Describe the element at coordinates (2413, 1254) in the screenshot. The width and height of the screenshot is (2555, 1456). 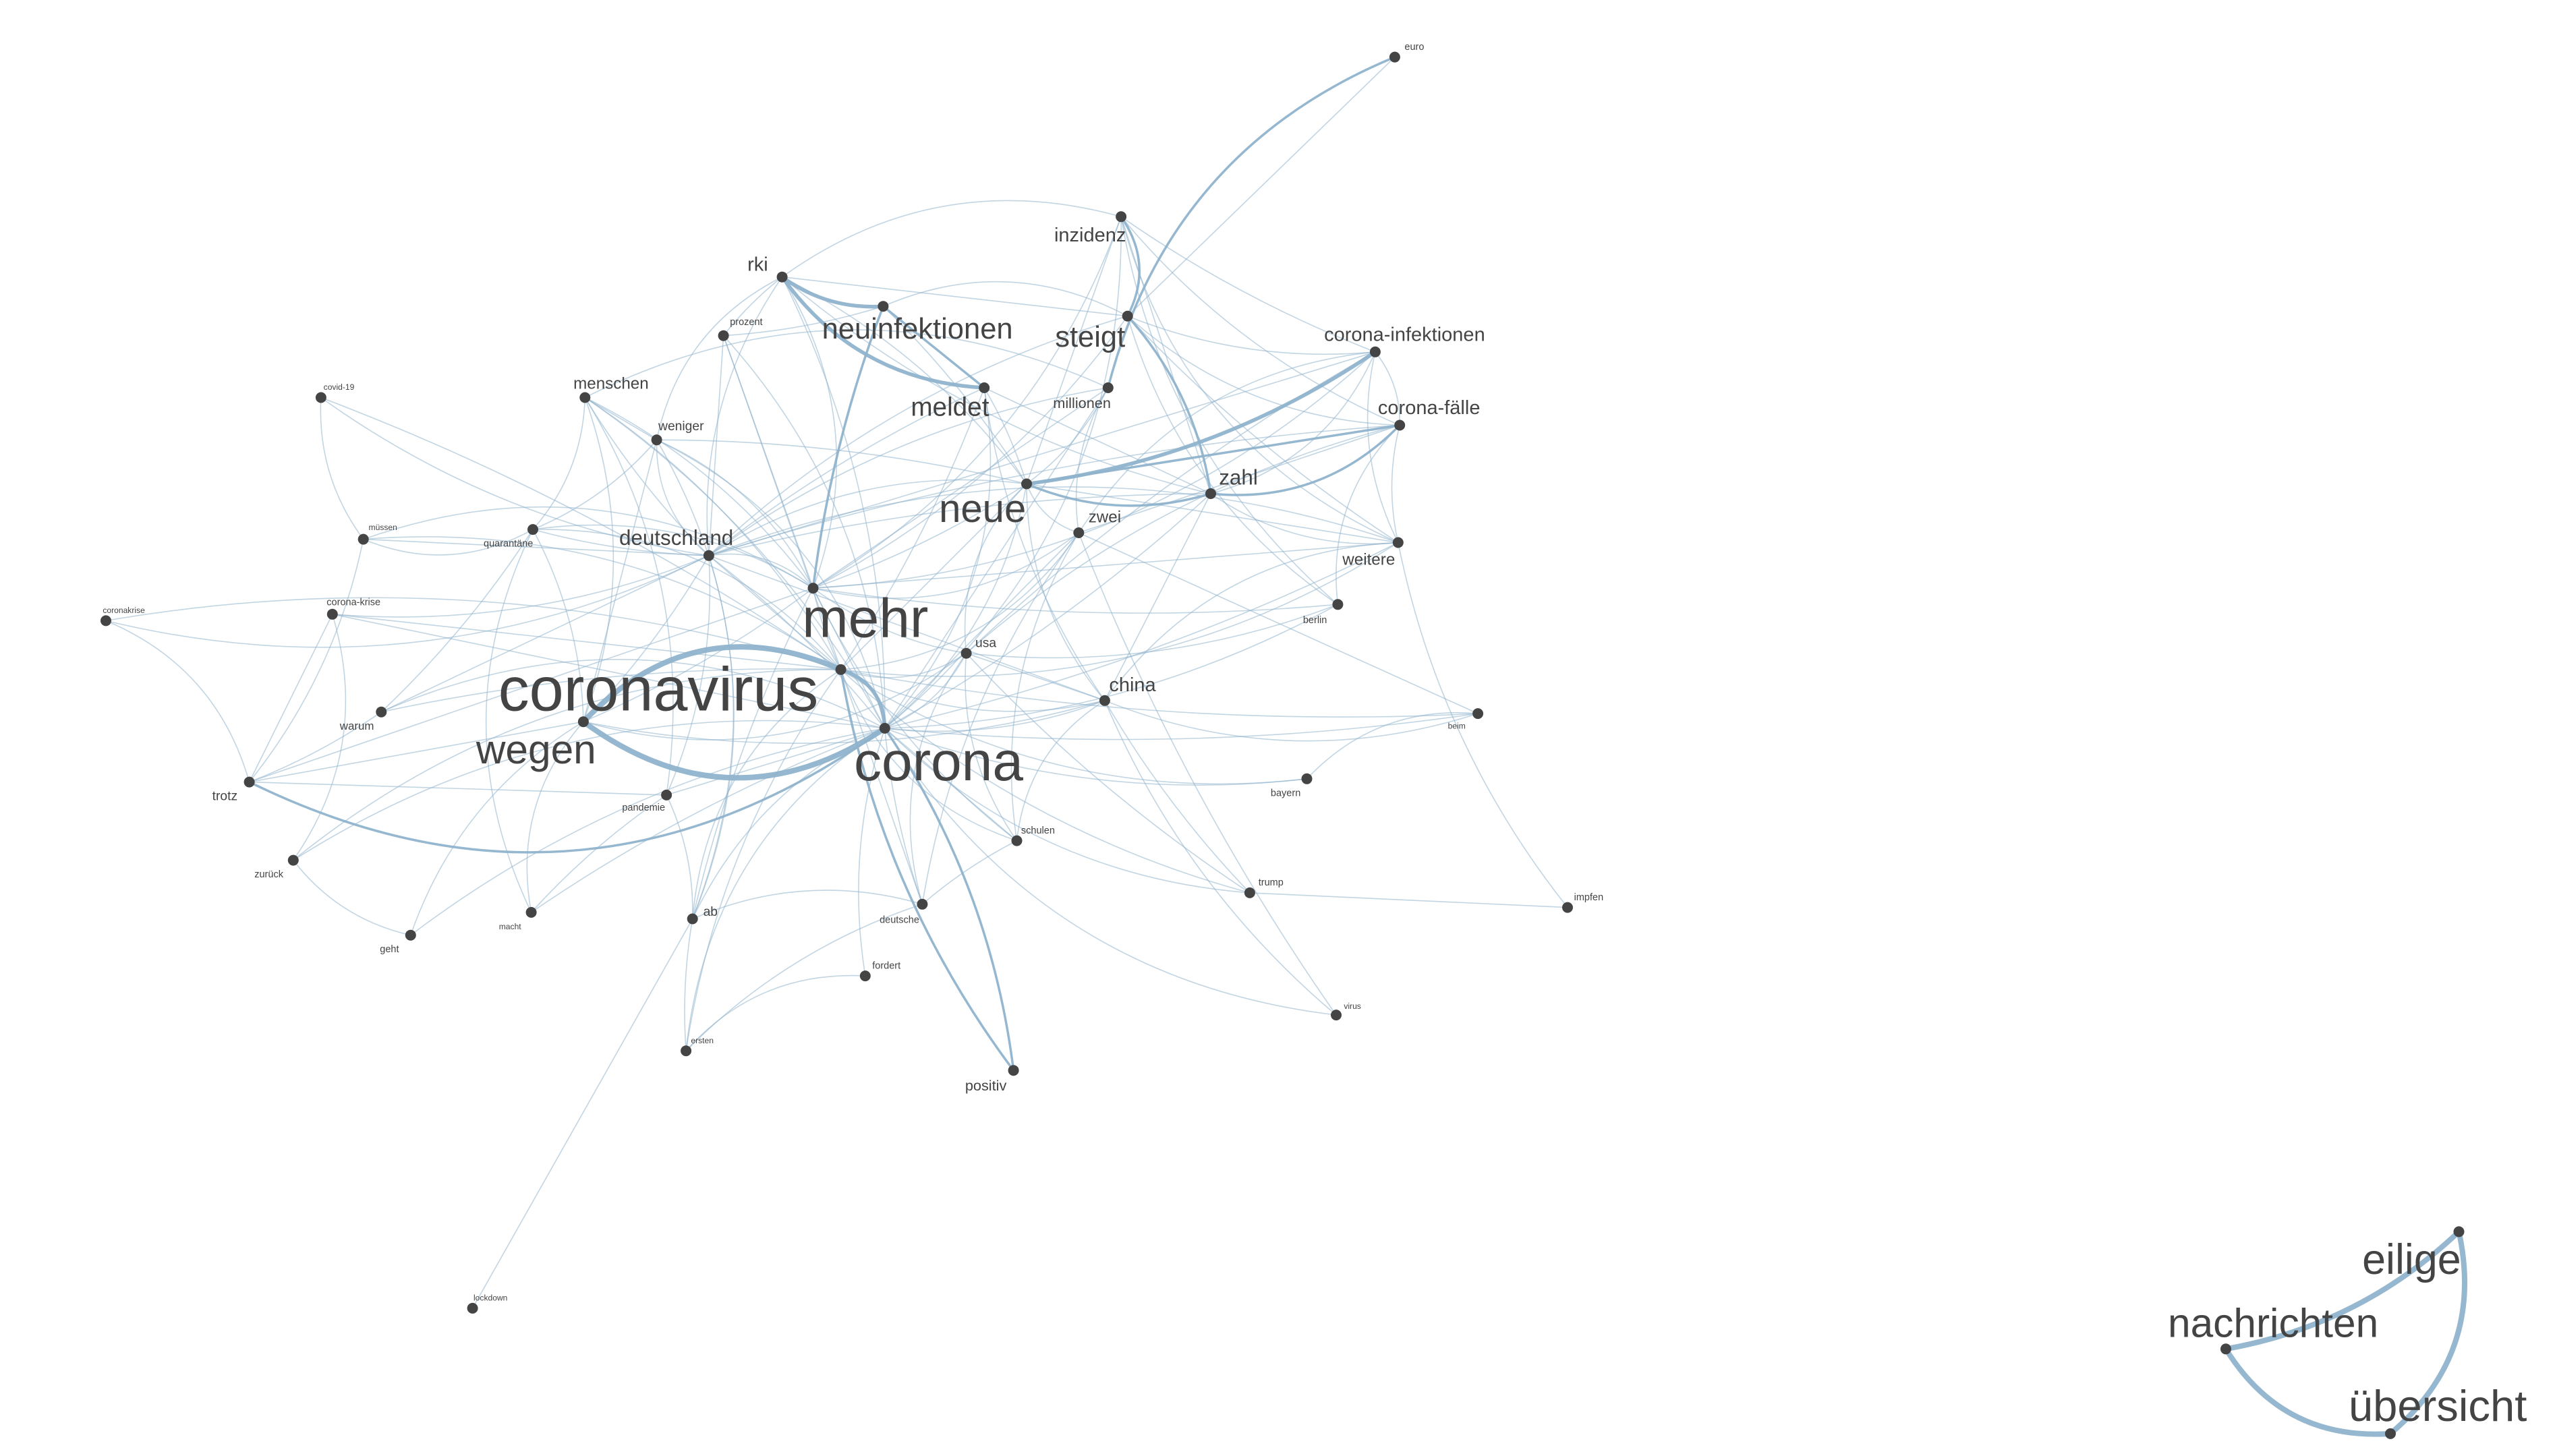
I see `node-eilige: eilige` at that location.